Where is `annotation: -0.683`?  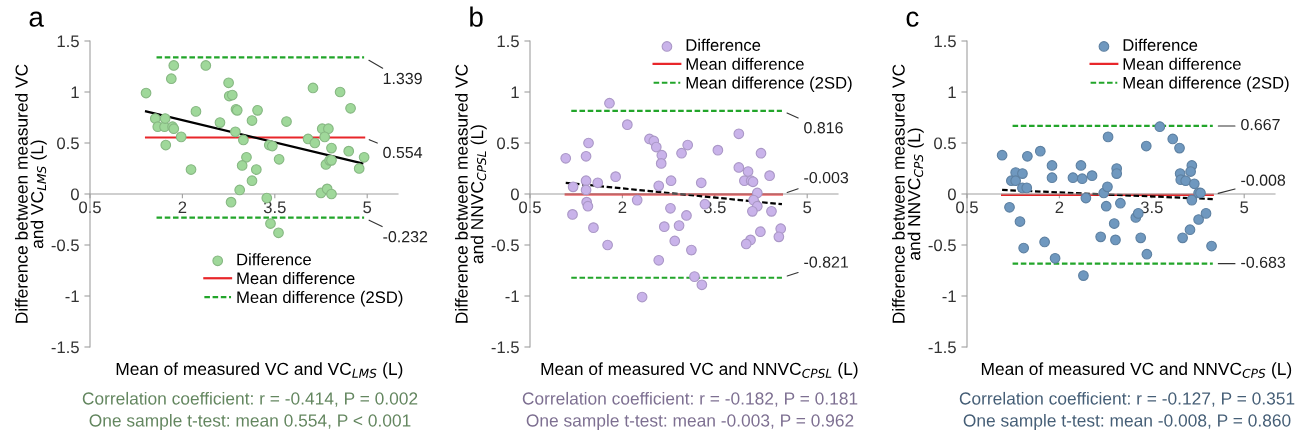
annotation: -0.683 is located at coordinates (1263, 262).